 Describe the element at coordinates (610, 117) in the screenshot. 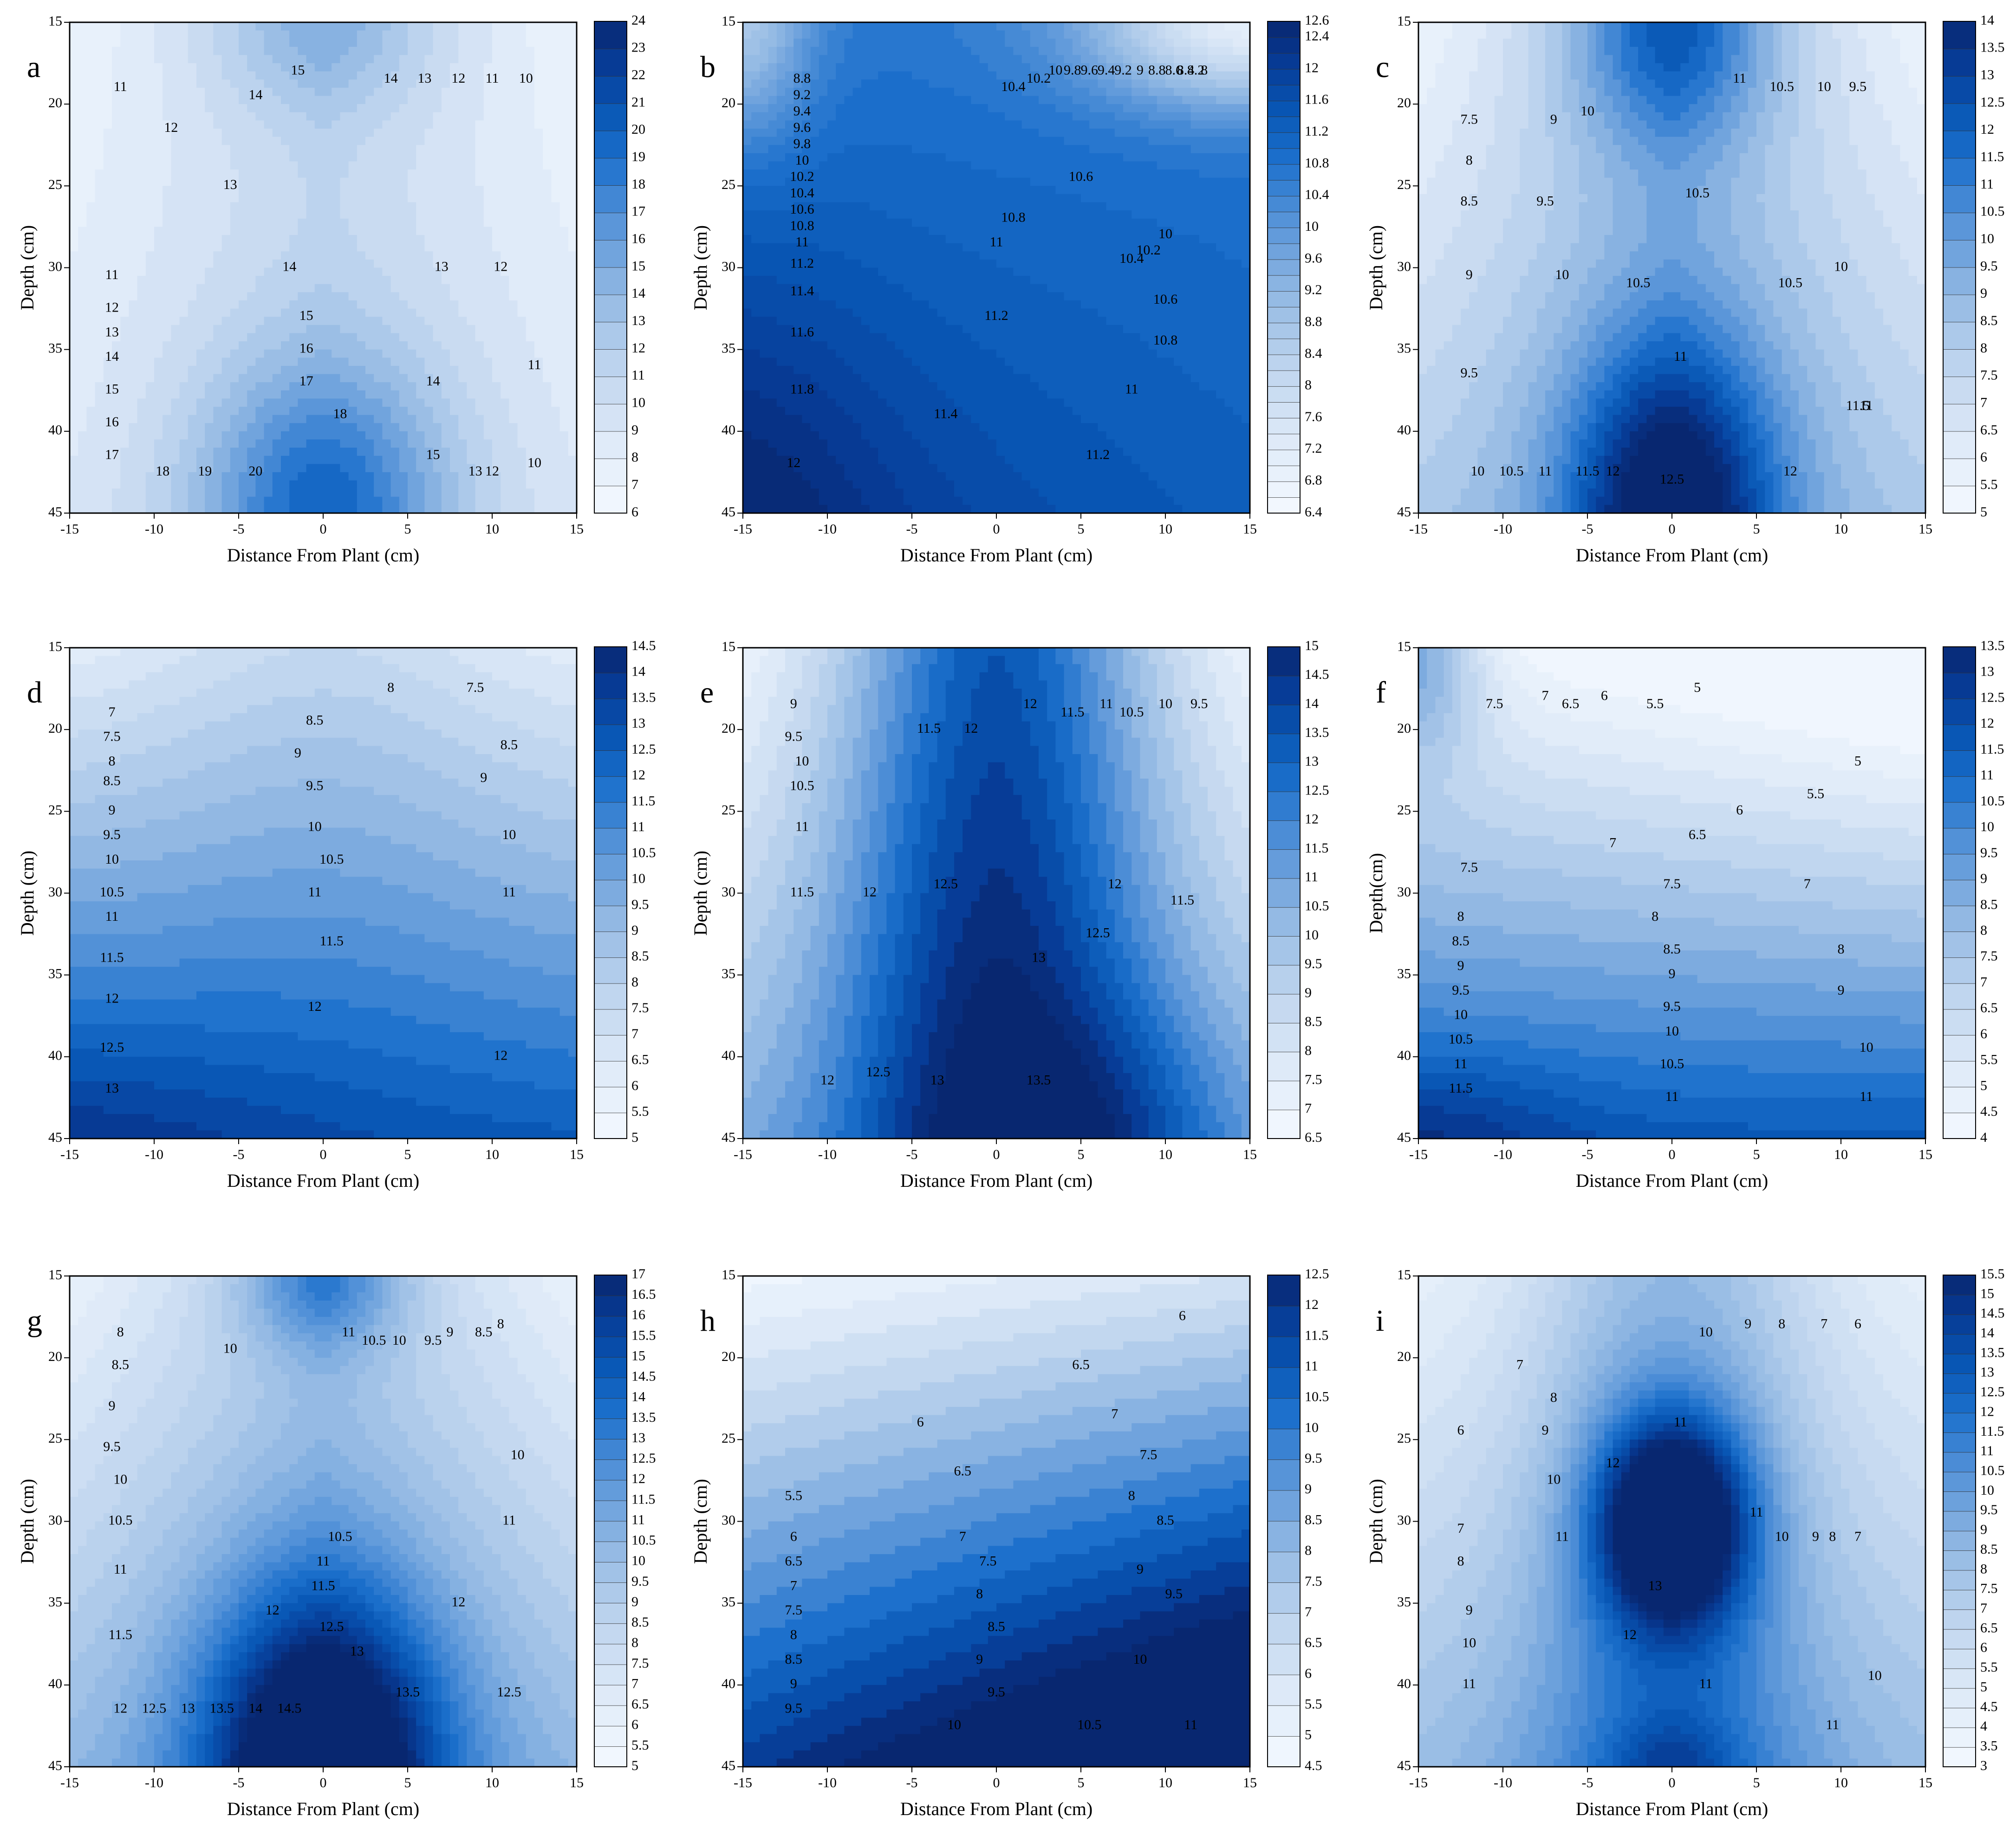

I see `colorbar-swatch` at that location.